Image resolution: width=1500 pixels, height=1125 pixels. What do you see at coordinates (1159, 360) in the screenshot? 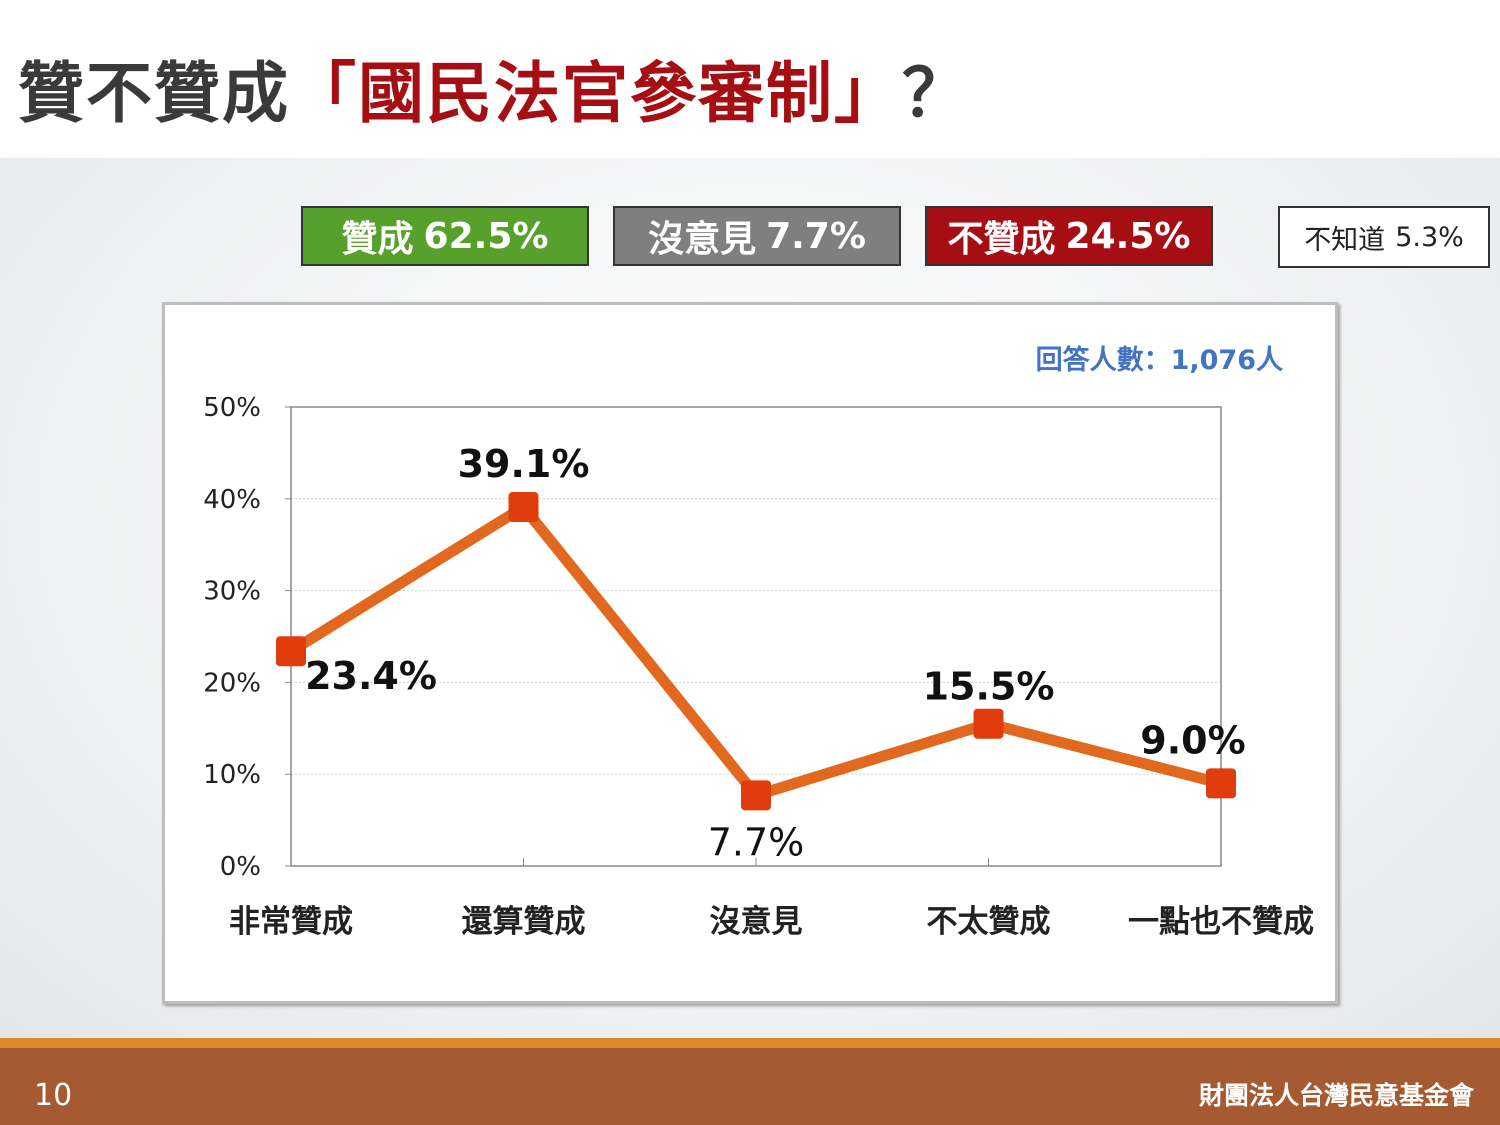
I see `respondent-count-note: 回答人數：1,076人` at bounding box center [1159, 360].